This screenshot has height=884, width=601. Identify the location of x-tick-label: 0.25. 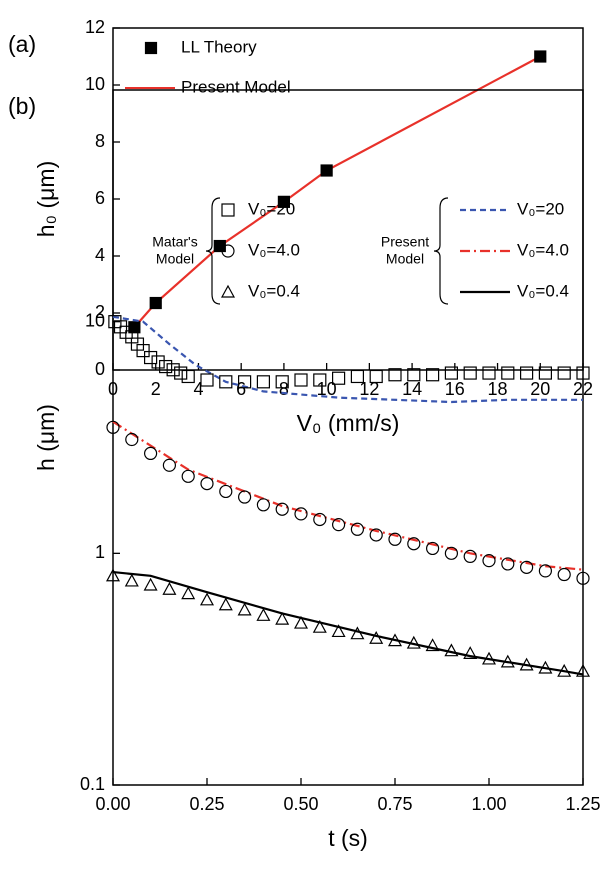
(206, 804).